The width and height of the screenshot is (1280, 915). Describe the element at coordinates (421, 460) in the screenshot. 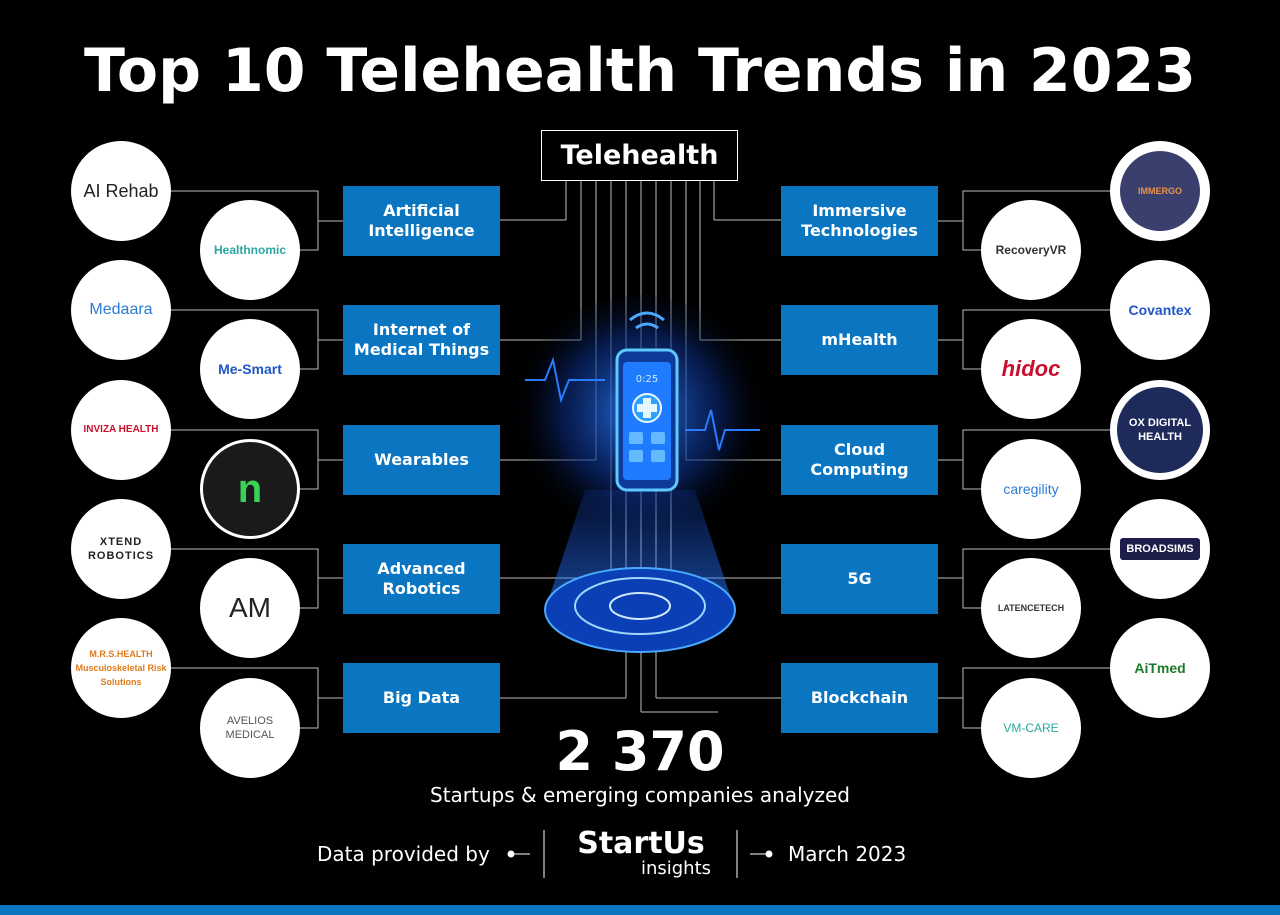

I see `trend-wearables: Wearables` at that location.